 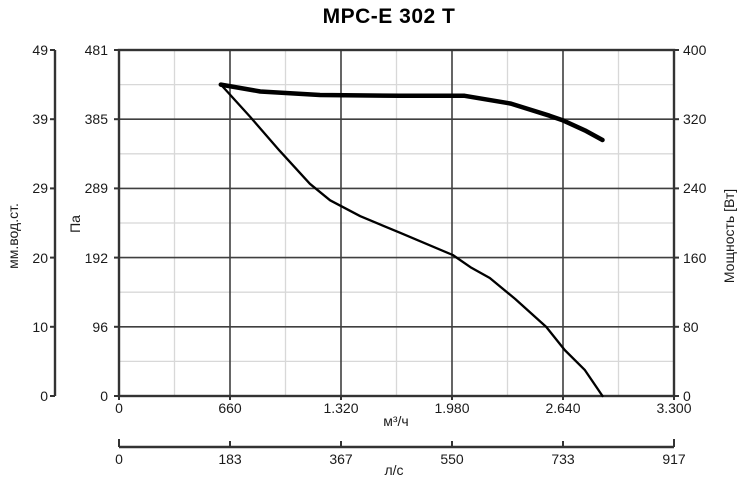 I want to click on x-m3h-tick-label: 2.640, so click(x=563, y=408).